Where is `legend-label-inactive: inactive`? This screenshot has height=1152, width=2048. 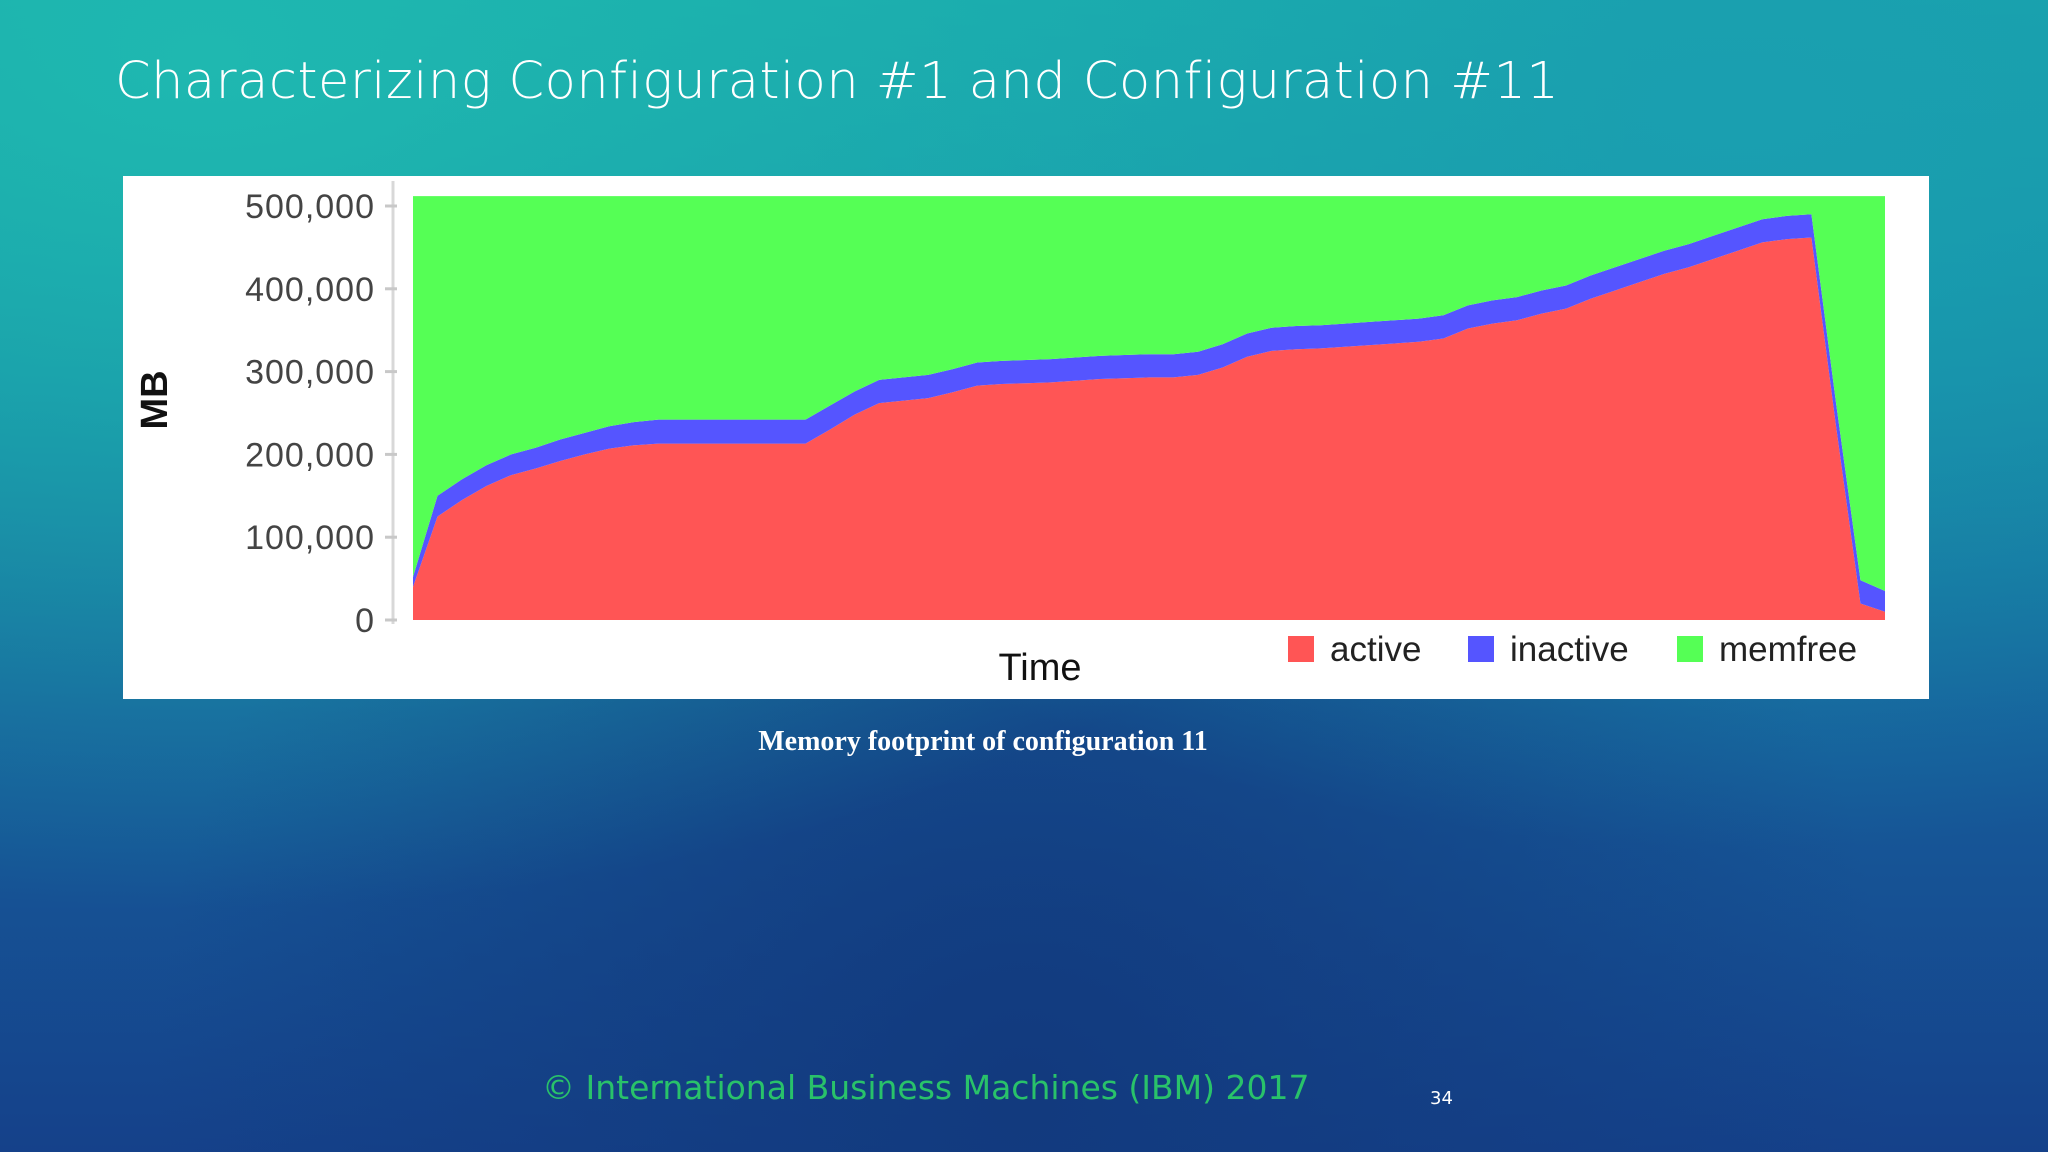
legend-label-inactive: inactive is located at coordinates (1569, 649).